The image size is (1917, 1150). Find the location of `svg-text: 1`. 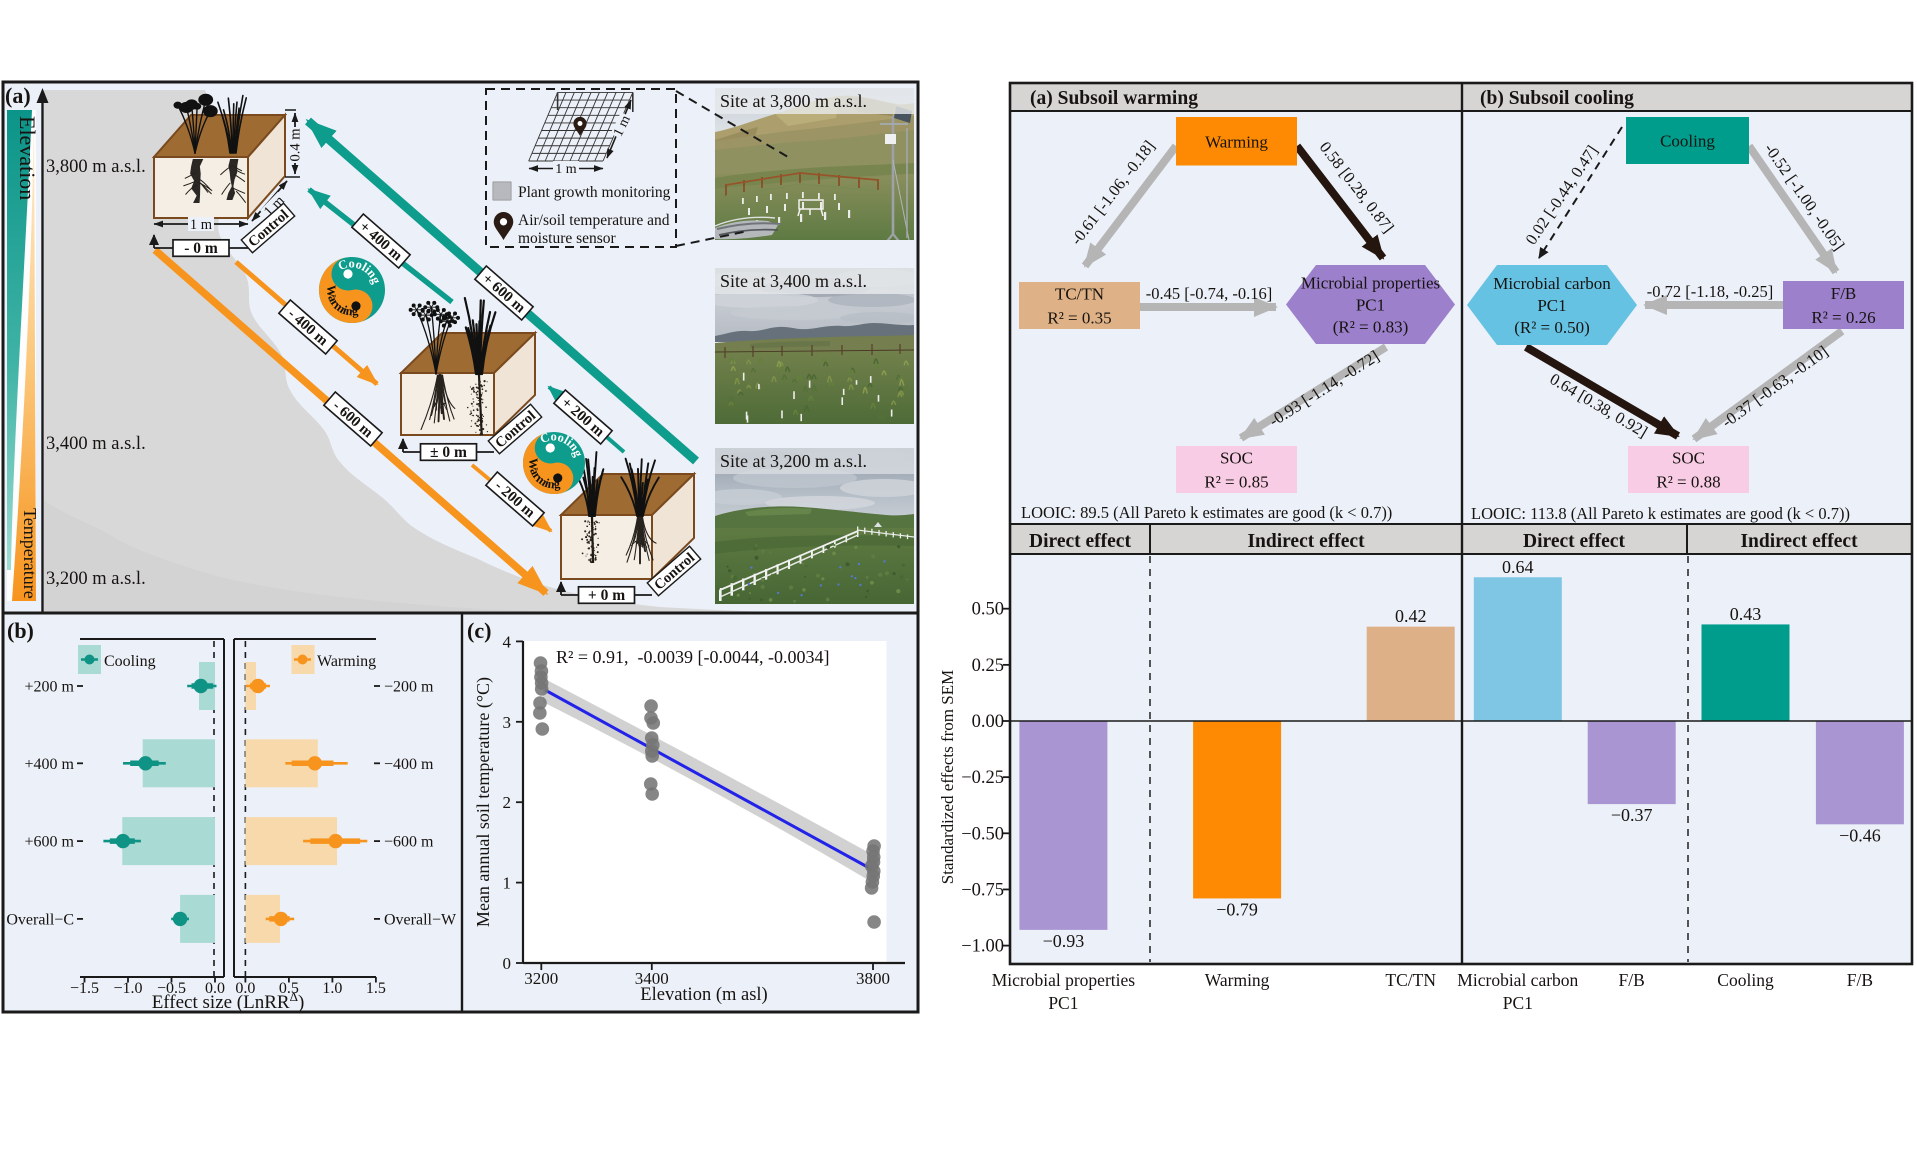

svg-text: 1 is located at coordinates (507, 883).